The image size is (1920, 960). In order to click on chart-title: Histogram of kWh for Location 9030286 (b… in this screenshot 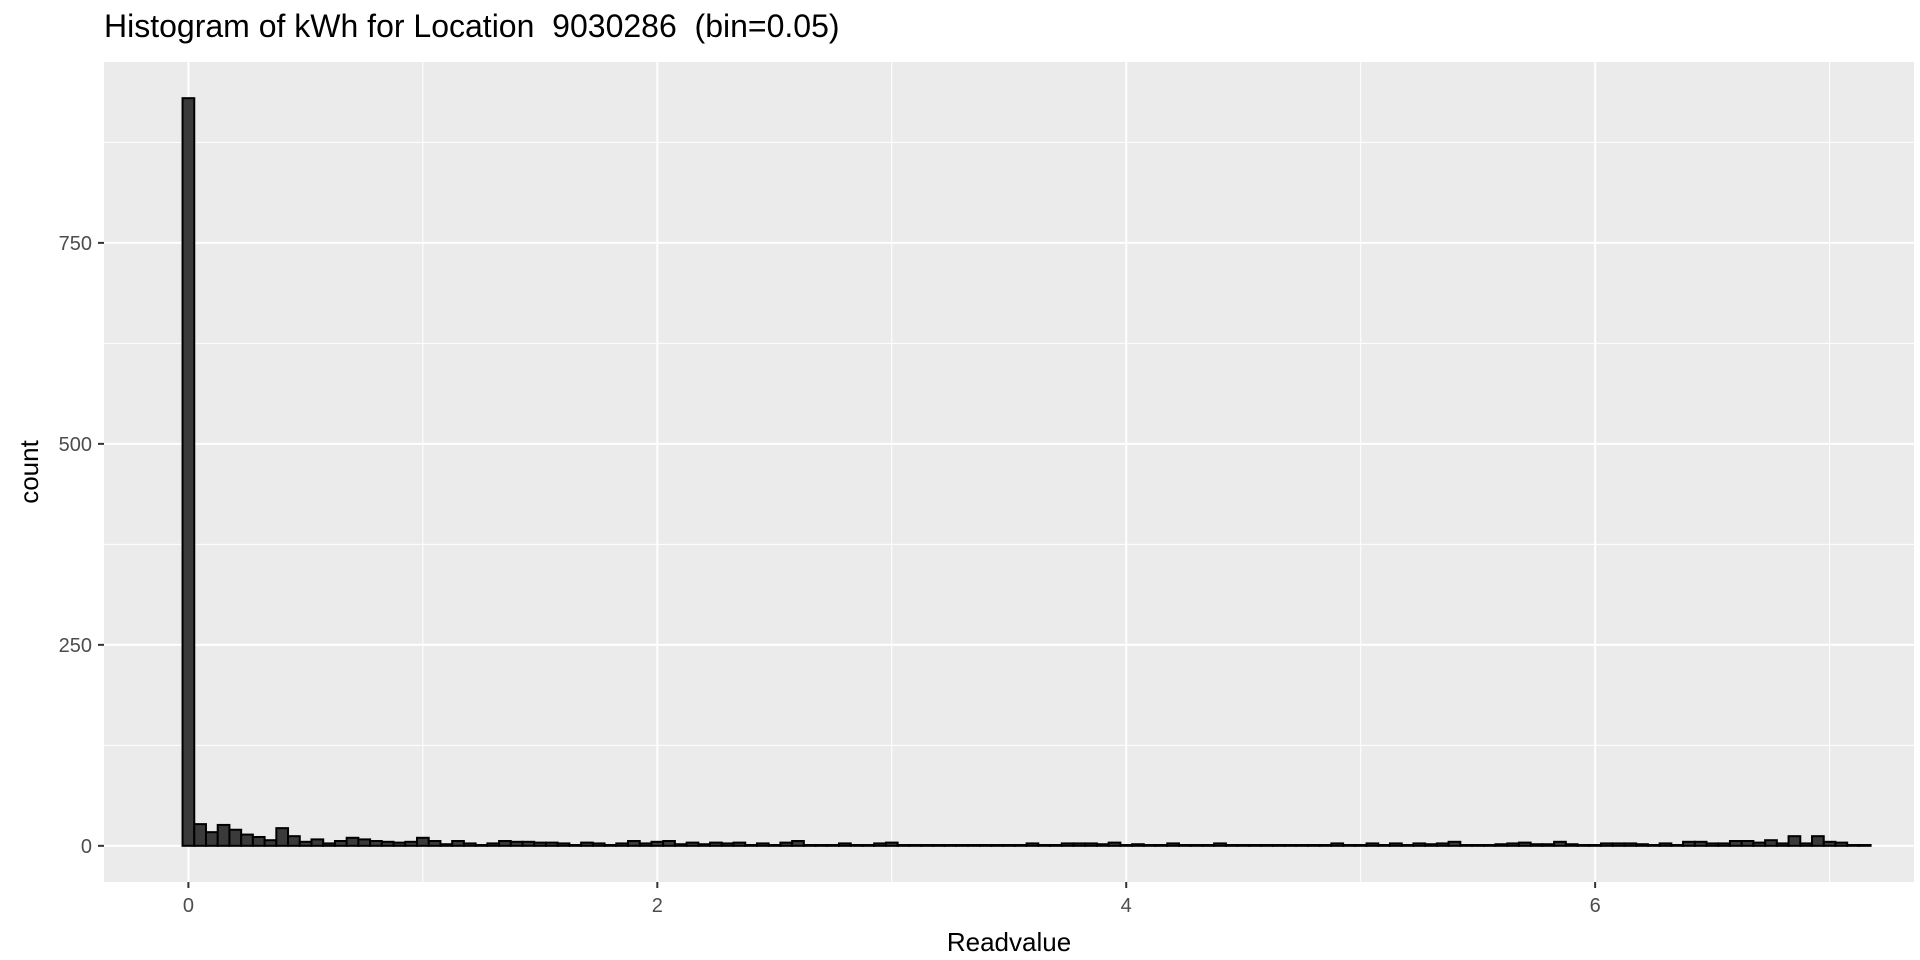, I will do `click(472, 26)`.